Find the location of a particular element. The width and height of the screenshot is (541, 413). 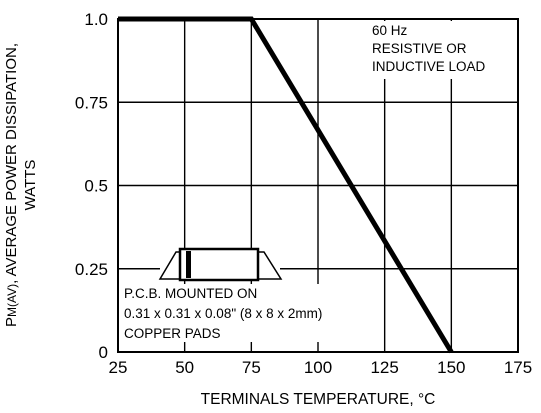

y-tick-label: 1.0 is located at coordinates (96, 19).